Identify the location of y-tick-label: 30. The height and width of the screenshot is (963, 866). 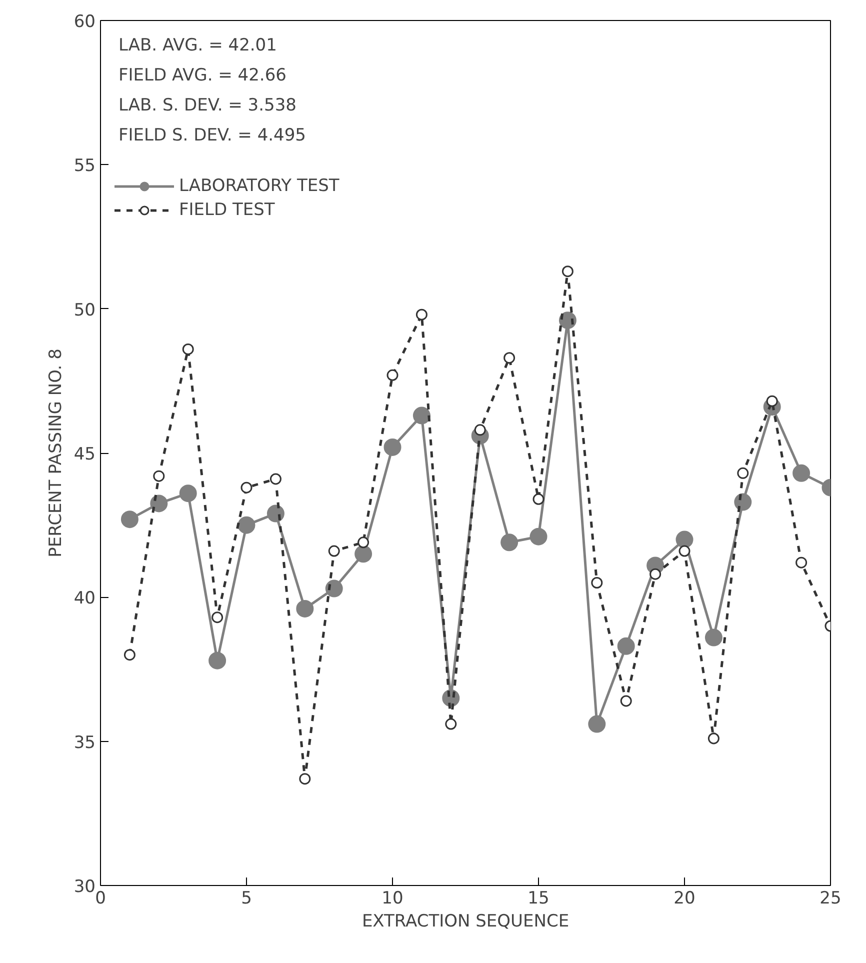
(85, 887).